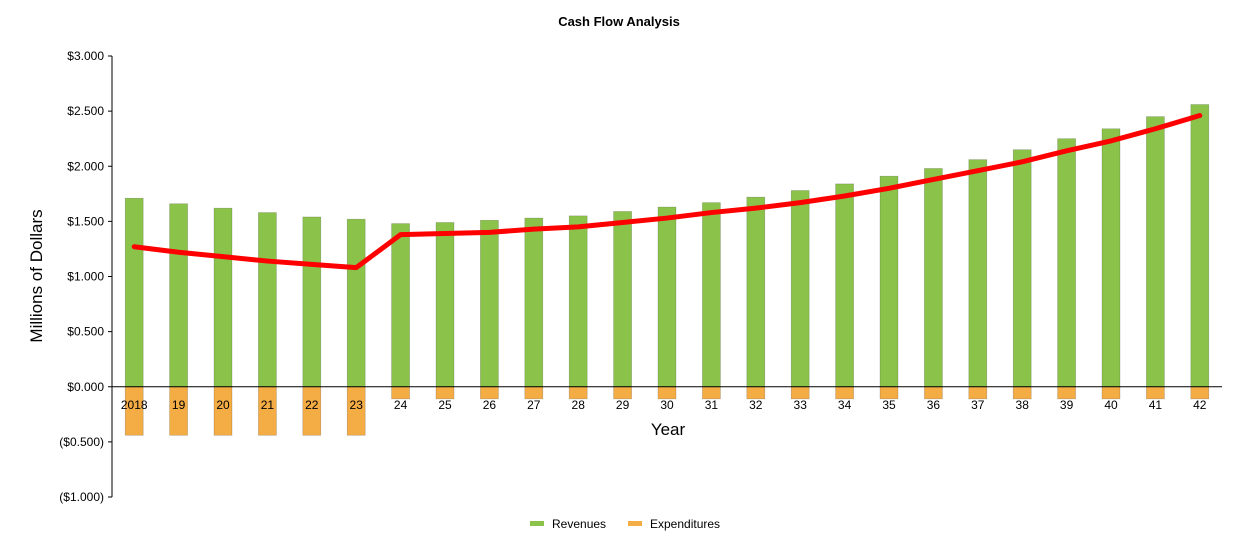 This screenshot has height=553, width=1259. Describe the element at coordinates (685, 524) in the screenshot. I see `expenditures-legend-label: Expenditures` at that location.